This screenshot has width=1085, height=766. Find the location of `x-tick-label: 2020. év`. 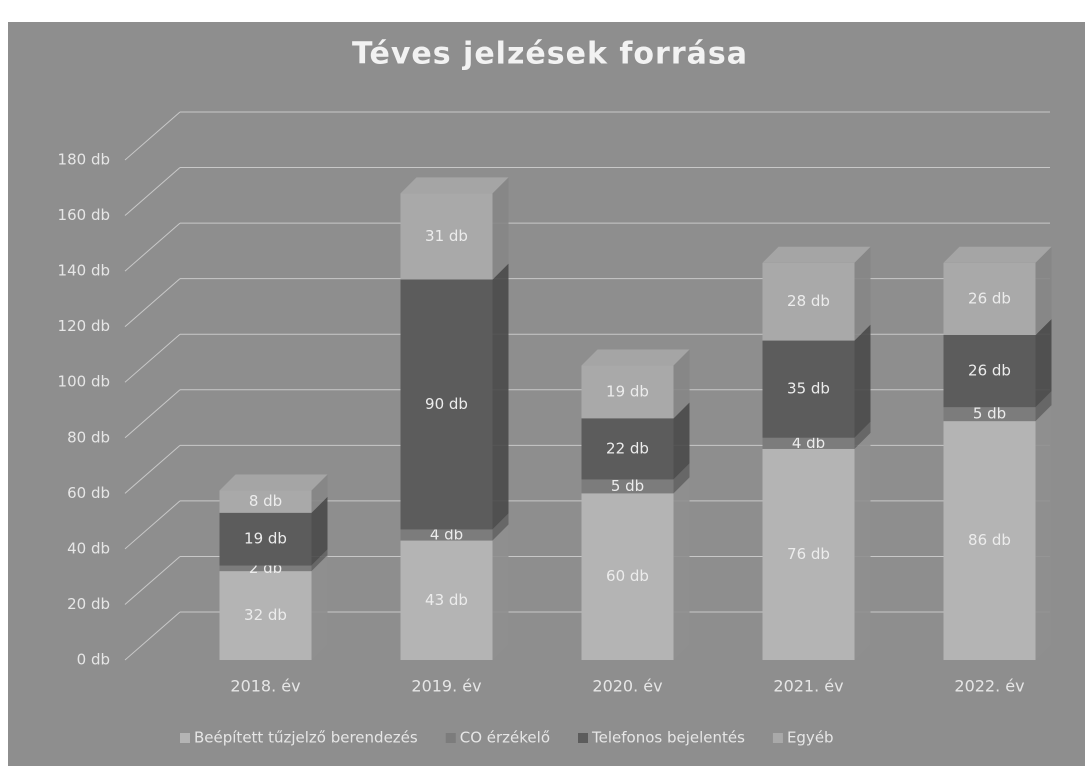

x-tick-label: 2020. év is located at coordinates (627, 686).